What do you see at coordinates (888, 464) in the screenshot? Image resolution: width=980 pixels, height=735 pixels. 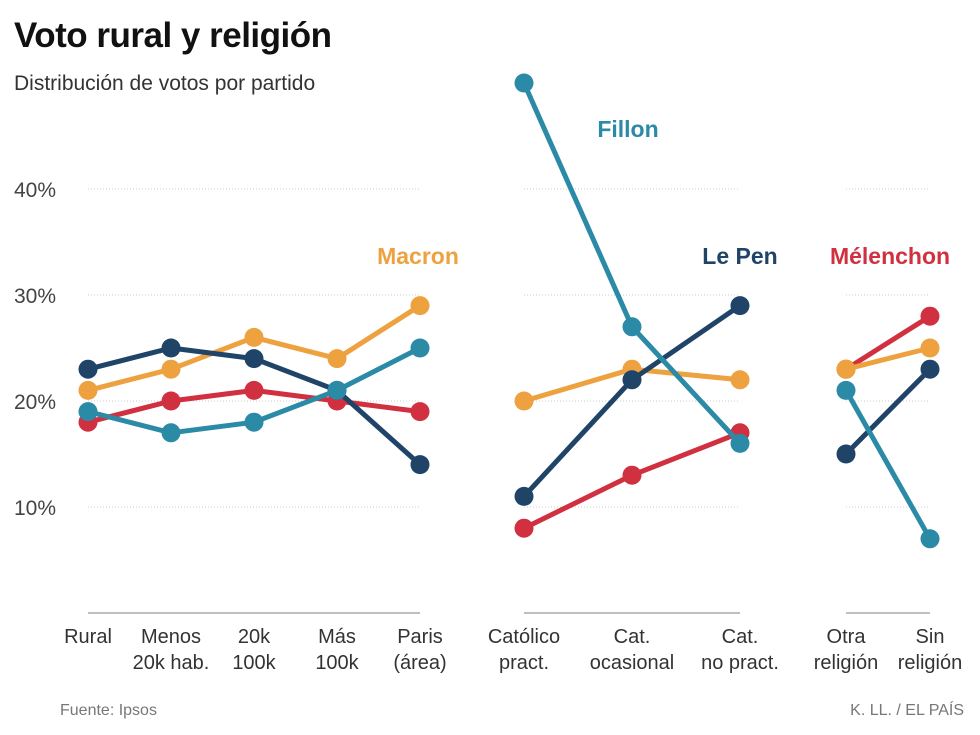 I see `series-line-fillon` at bounding box center [888, 464].